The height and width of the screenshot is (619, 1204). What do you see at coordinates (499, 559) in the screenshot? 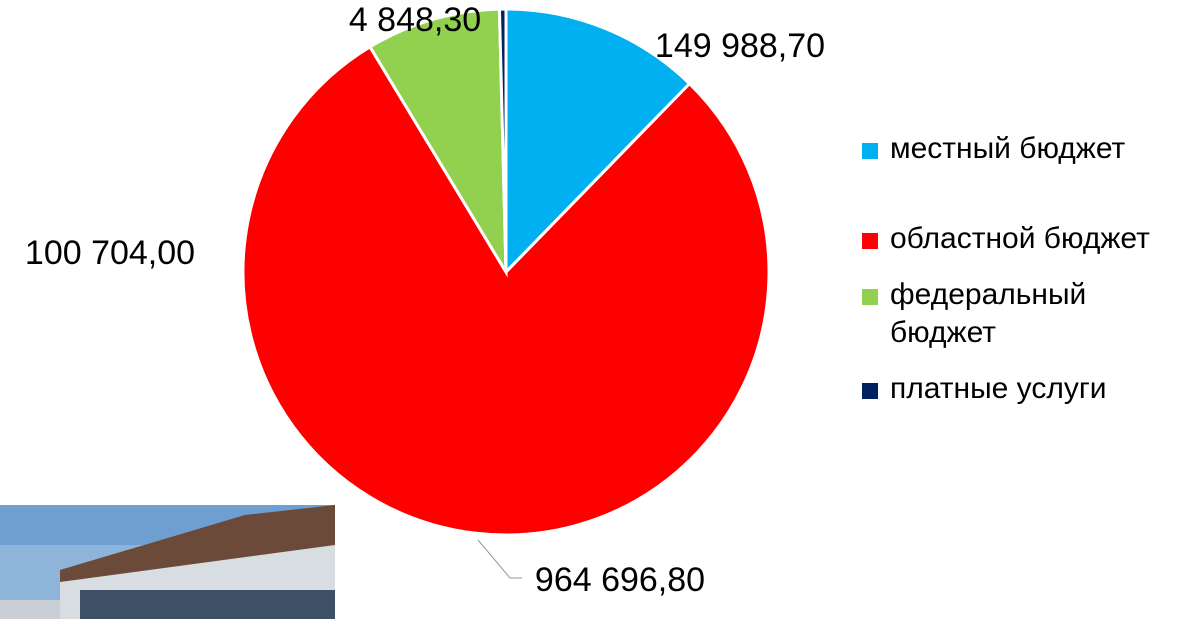
I see `leader-line` at bounding box center [499, 559].